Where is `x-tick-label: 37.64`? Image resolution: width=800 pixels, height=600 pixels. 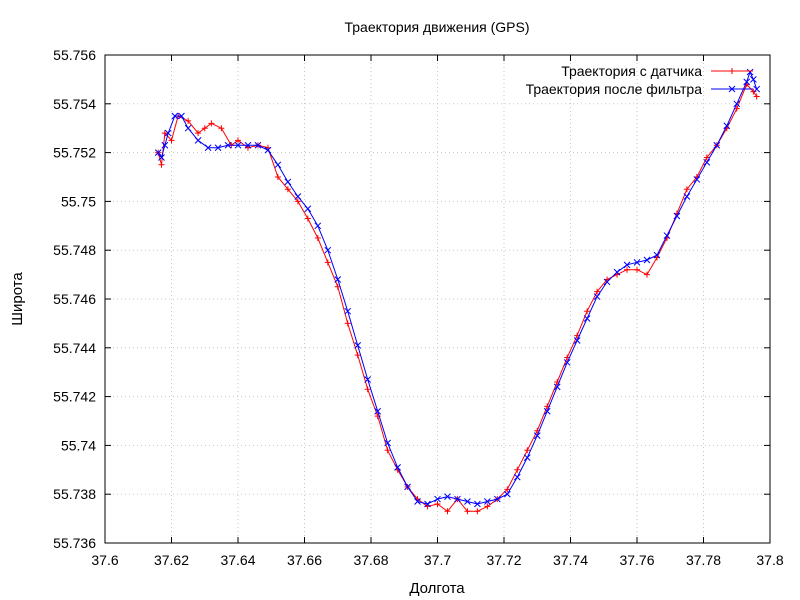 x-tick-label: 37.64 is located at coordinates (237, 560).